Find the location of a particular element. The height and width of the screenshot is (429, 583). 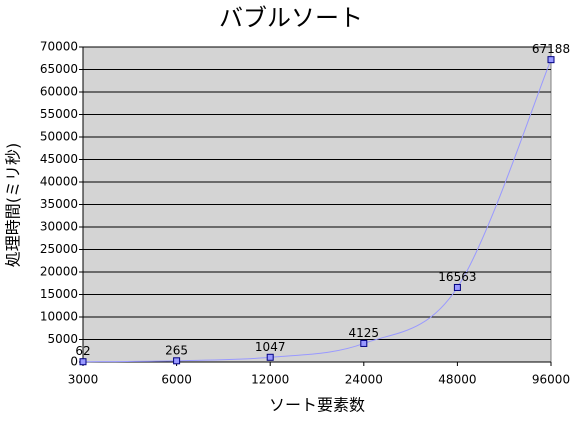

x-tick-label: 24000 is located at coordinates (364, 380).